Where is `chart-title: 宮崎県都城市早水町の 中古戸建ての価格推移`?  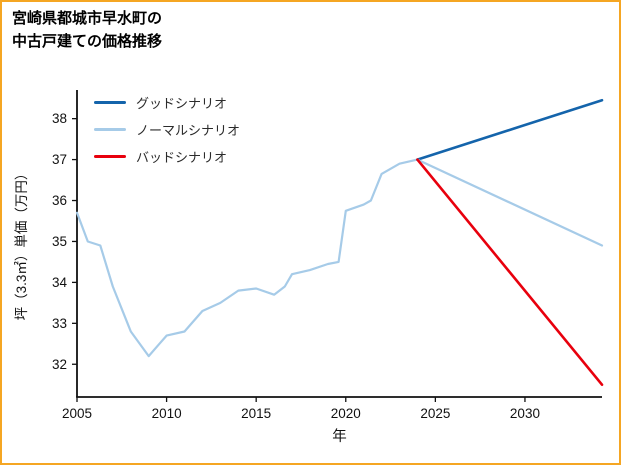
chart-title: 宮崎県都城市早水町の 中古戸建ての価格推移 is located at coordinates (87, 30).